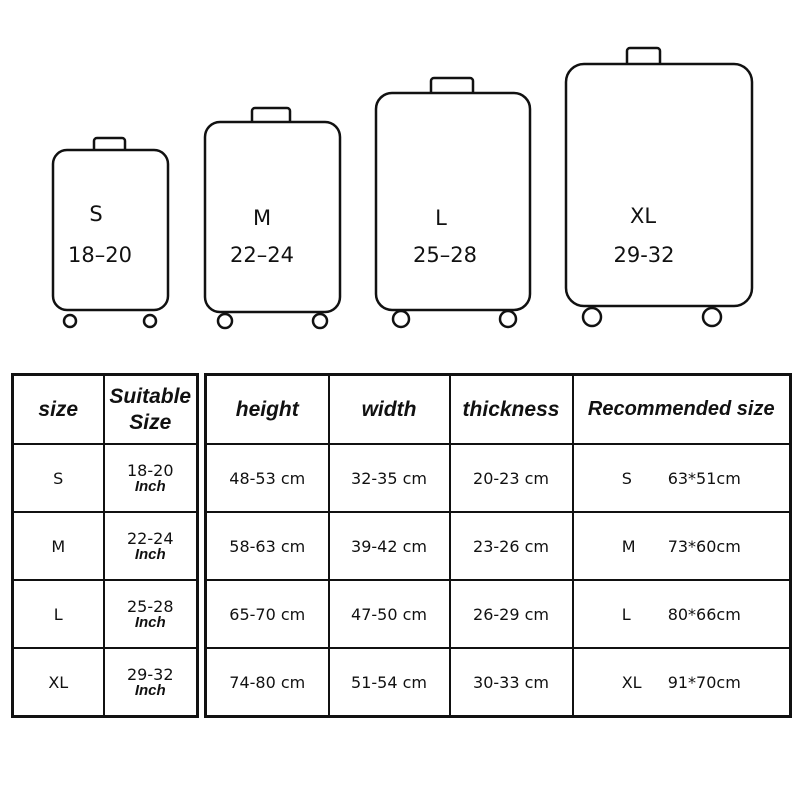 The image size is (800, 800). What do you see at coordinates (150, 674) in the screenshot?
I see `range-text: 29-32` at bounding box center [150, 674].